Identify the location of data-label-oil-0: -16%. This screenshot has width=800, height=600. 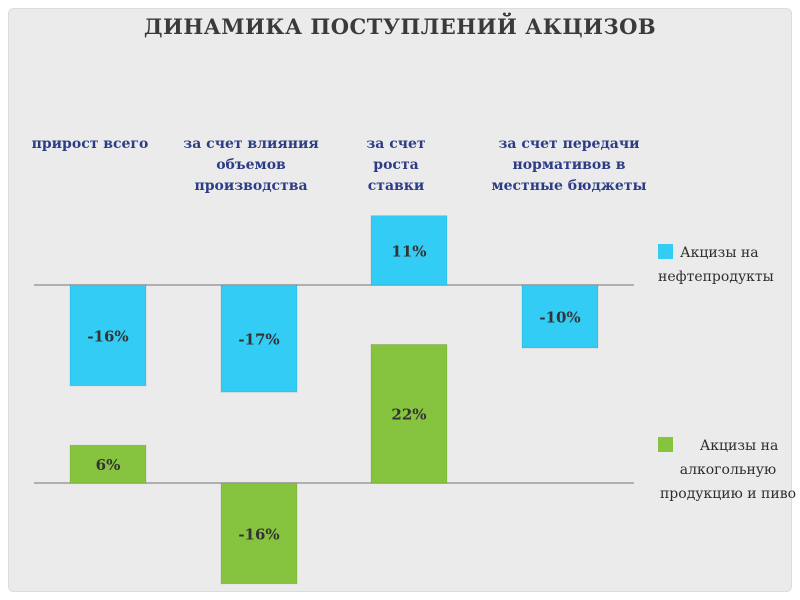
(107, 336).